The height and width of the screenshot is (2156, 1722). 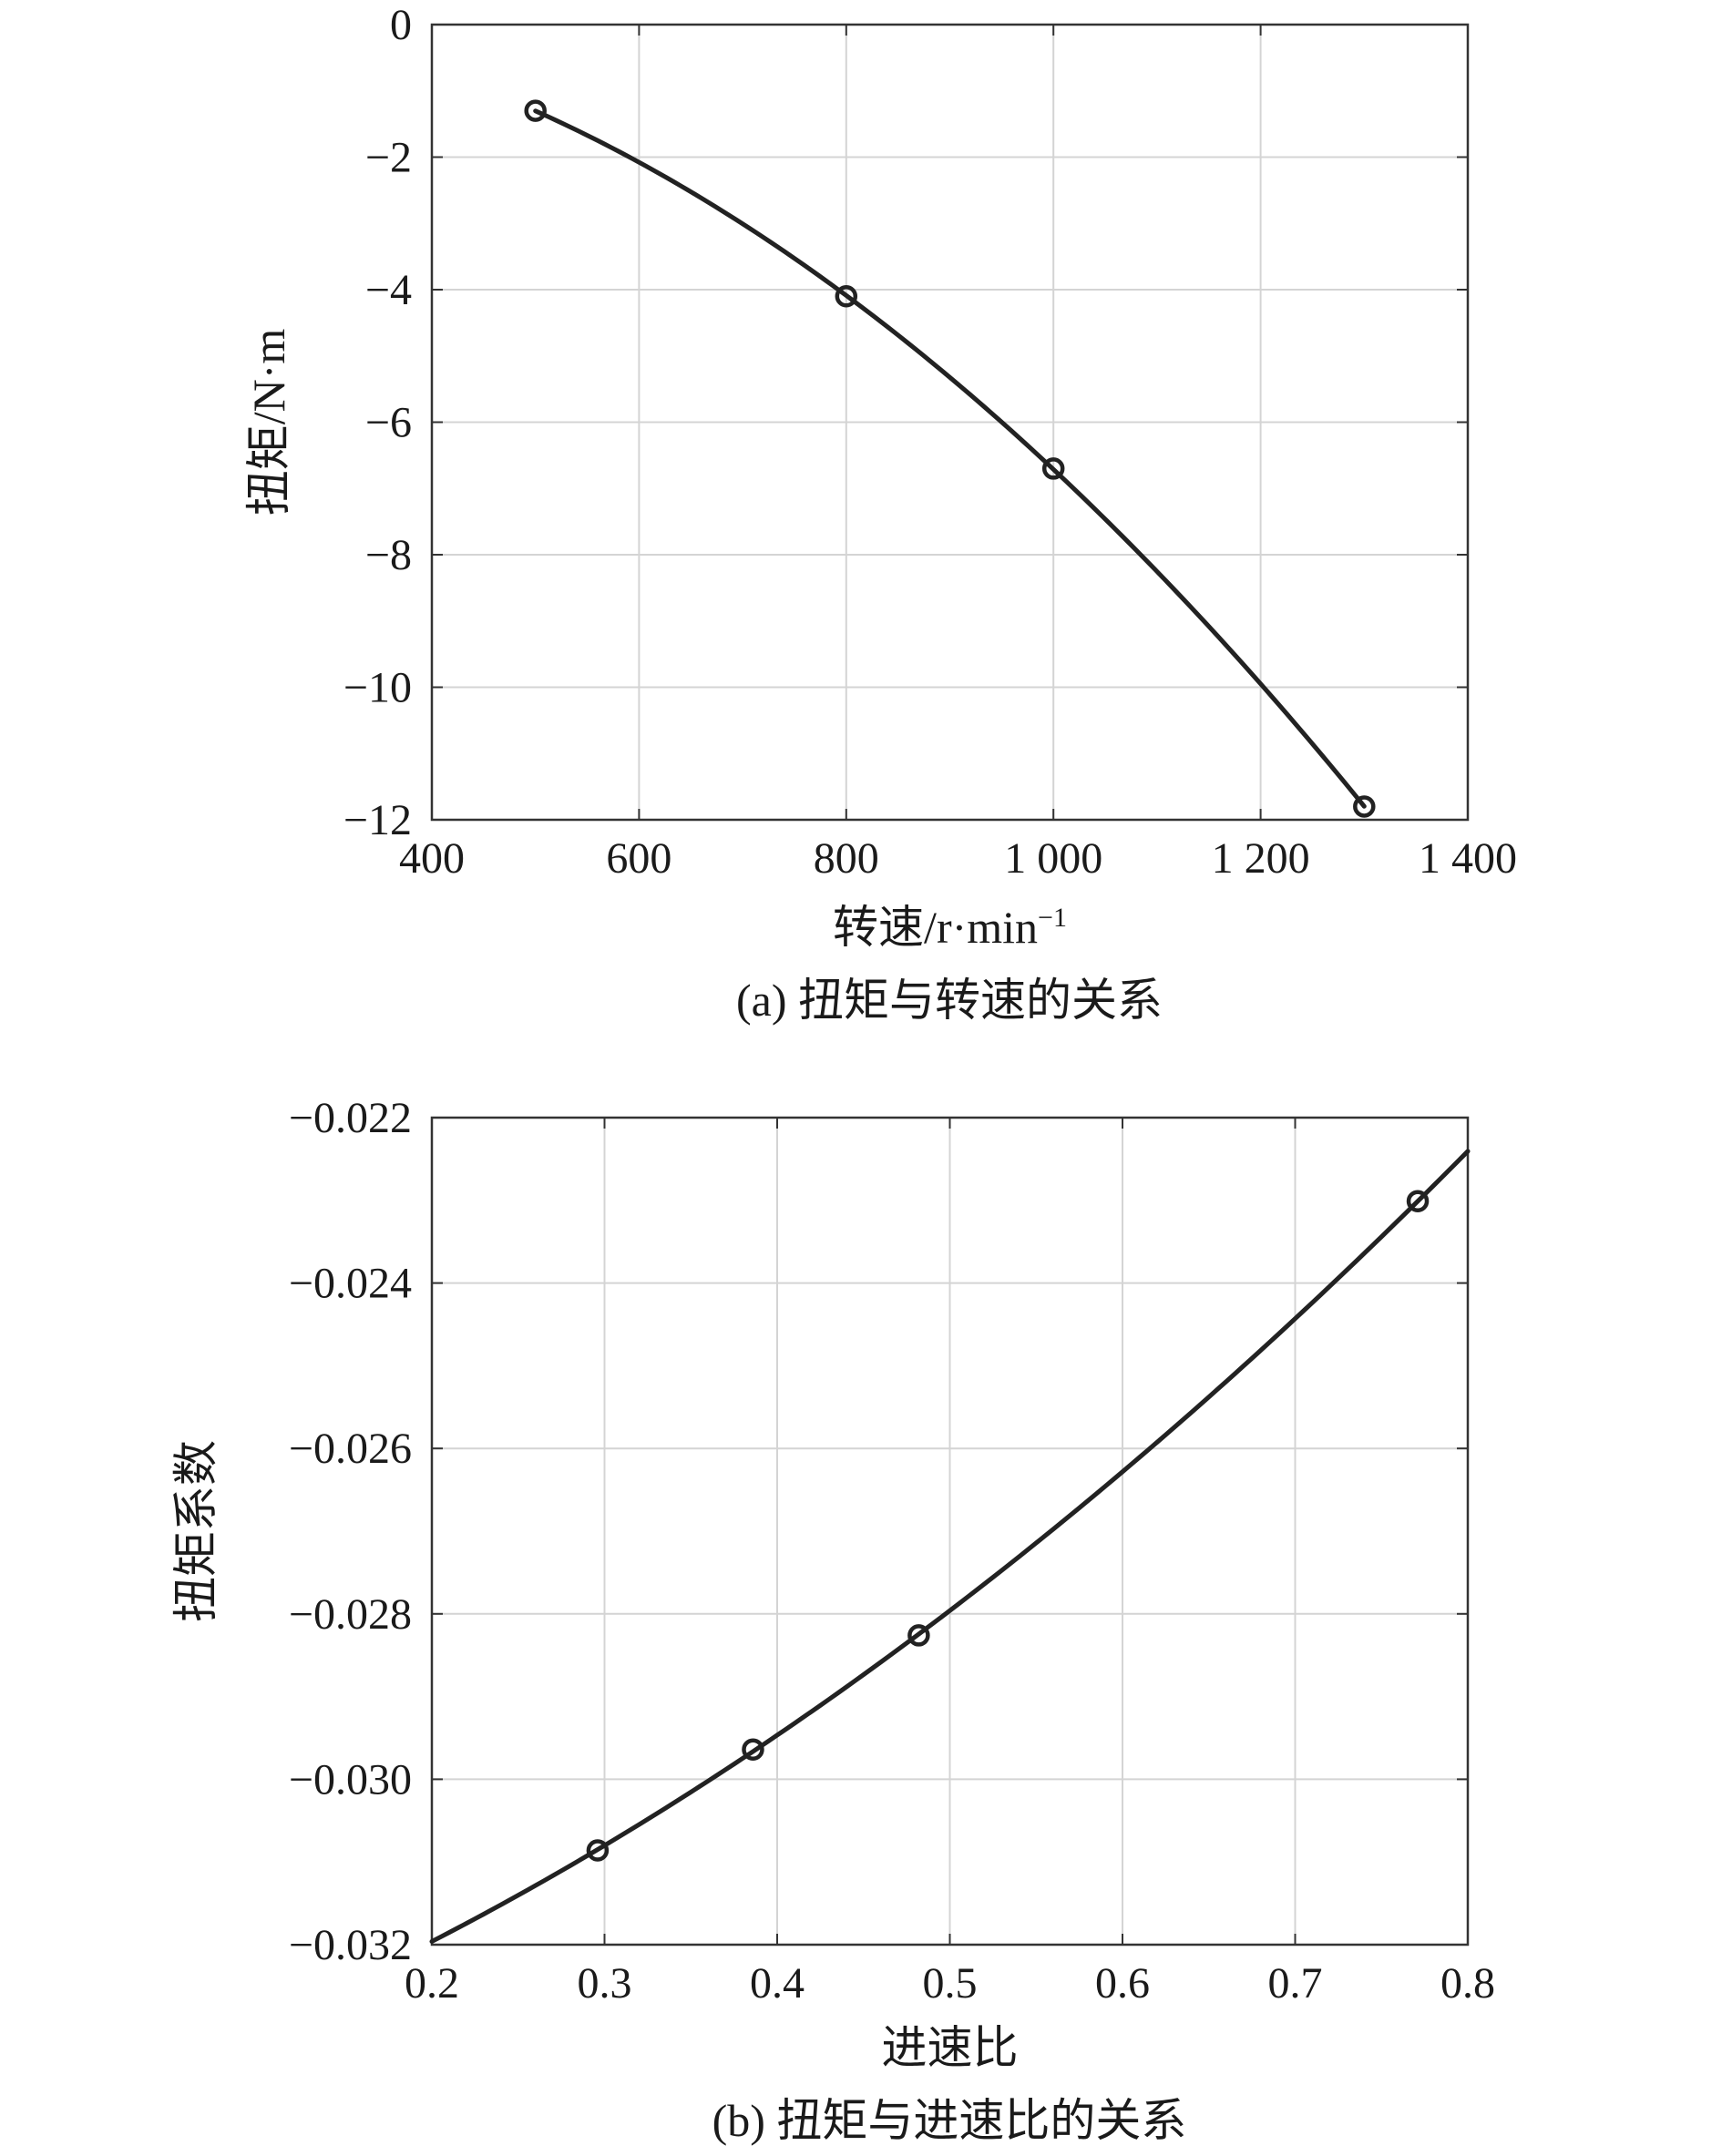 What do you see at coordinates (638, 859) in the screenshot?
I see `x-tick-label: 600` at bounding box center [638, 859].